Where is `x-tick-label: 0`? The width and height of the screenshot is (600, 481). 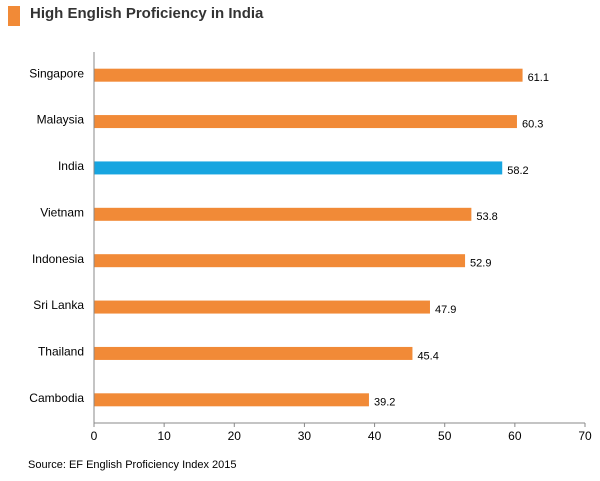
x-tick-label: 0 is located at coordinates (94, 436).